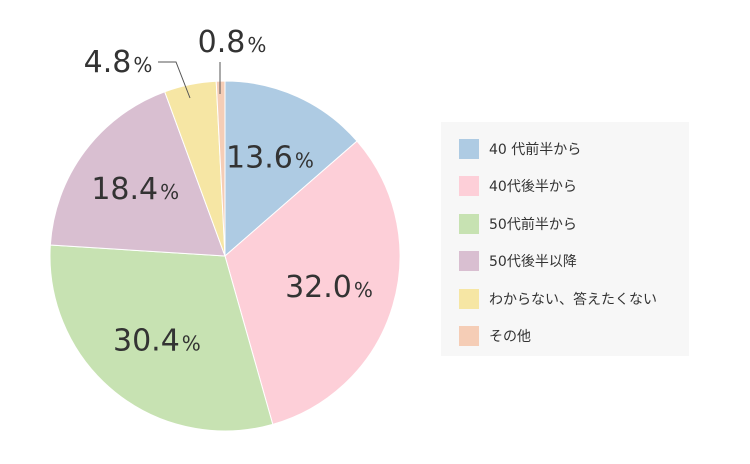 The image size is (750, 464). Describe the element at coordinates (533, 187) in the screenshot. I see `legend-label: 40代後半から` at that location.